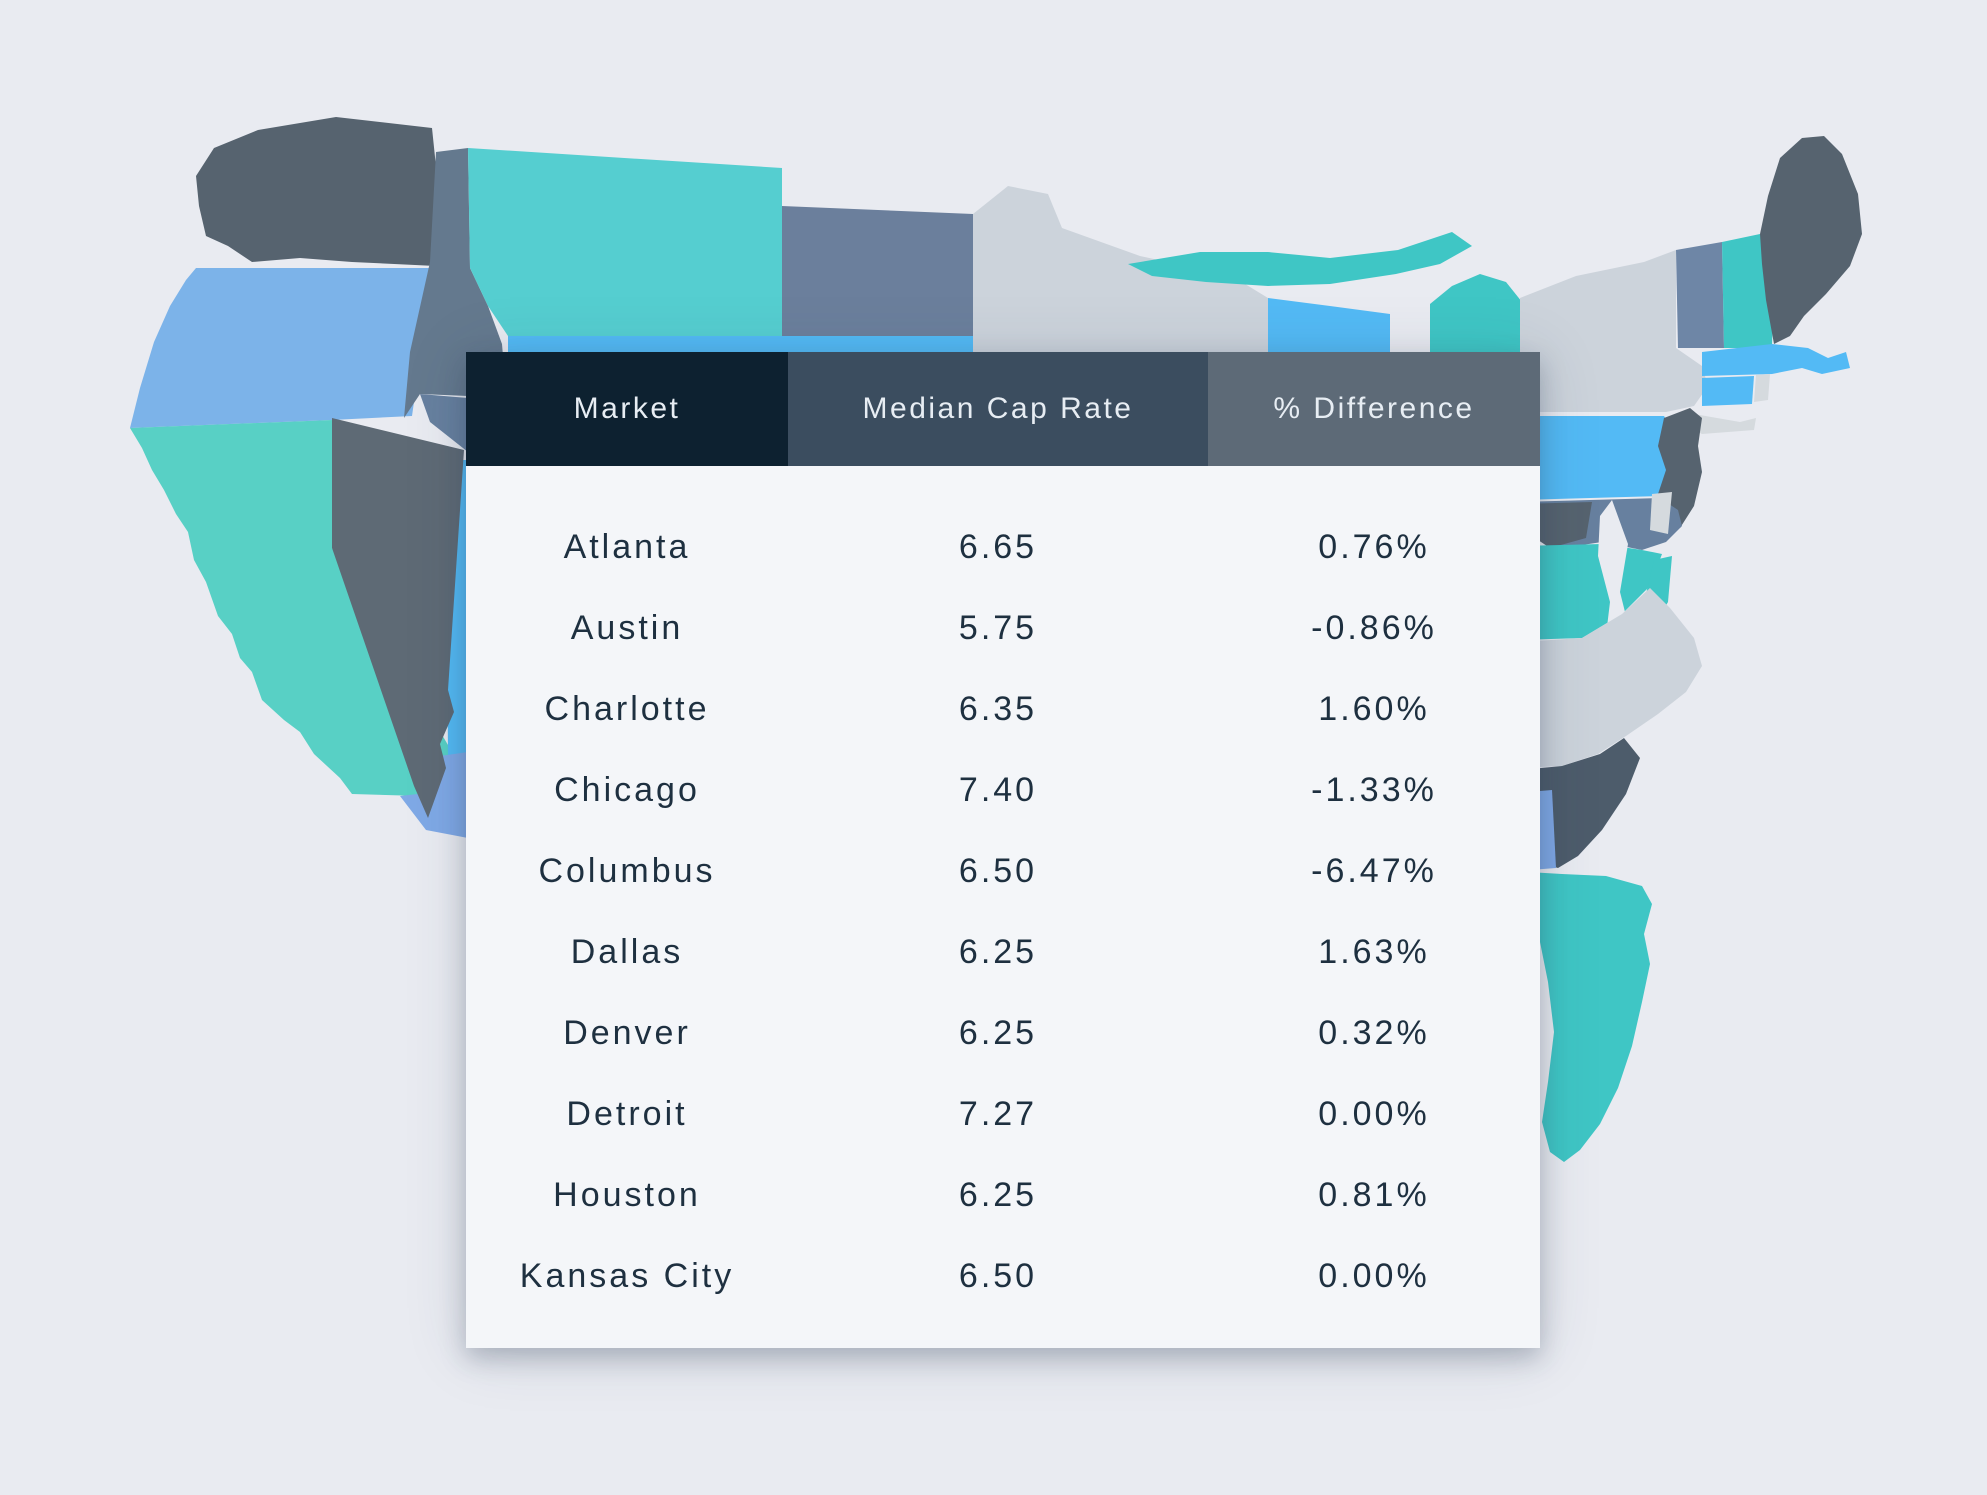 The width and height of the screenshot is (1987, 1495). I want to click on table-row: Chicago 7.40 -1.33%, so click(1003, 790).